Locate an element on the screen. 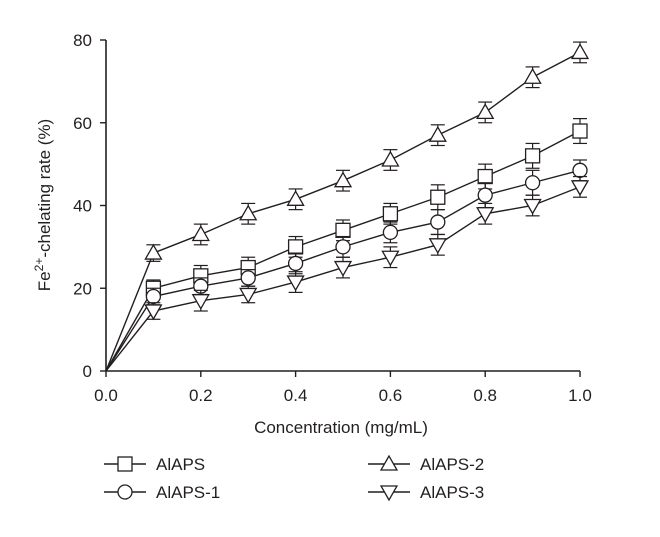 This screenshot has height=537, width=660. x-tick-label: 0.0 is located at coordinates (106, 395).